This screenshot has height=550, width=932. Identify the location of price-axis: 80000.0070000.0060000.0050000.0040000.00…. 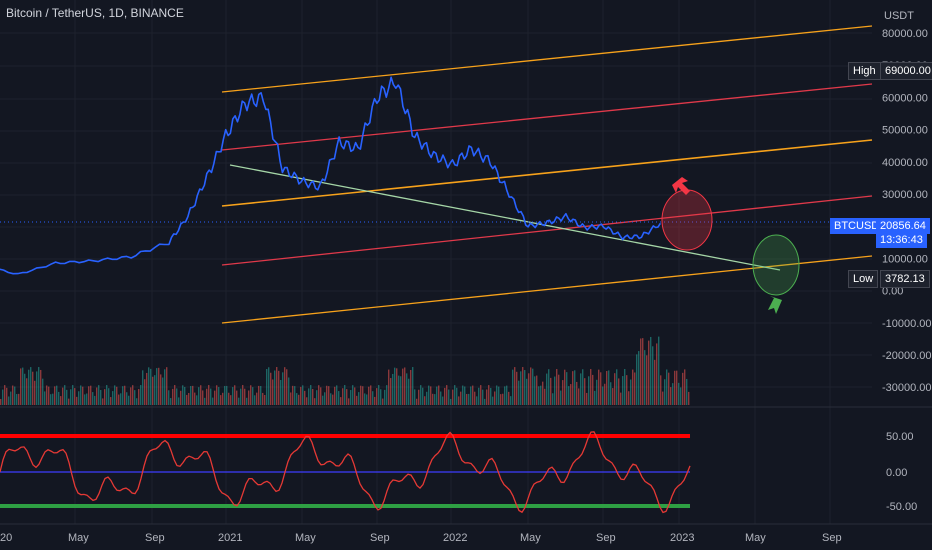
(907, 211).